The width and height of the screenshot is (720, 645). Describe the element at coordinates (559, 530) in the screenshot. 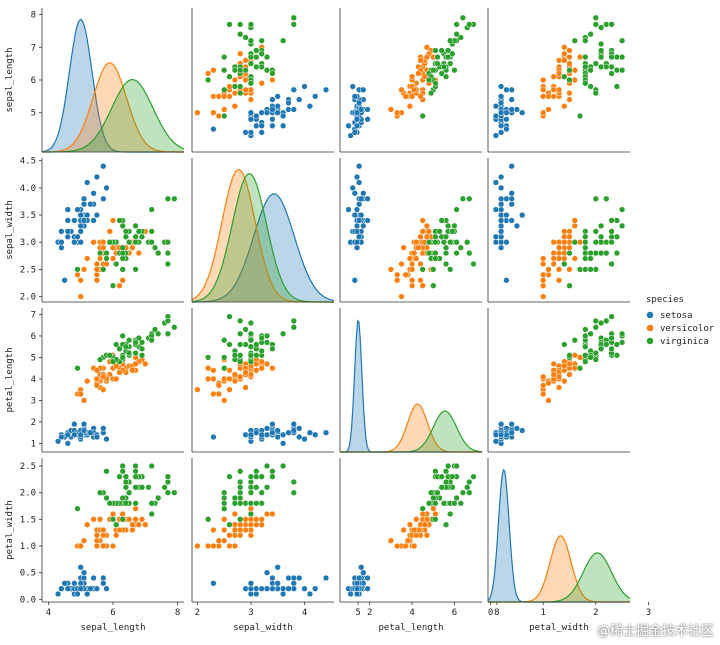

I see `kde-panel-petal_width` at that location.